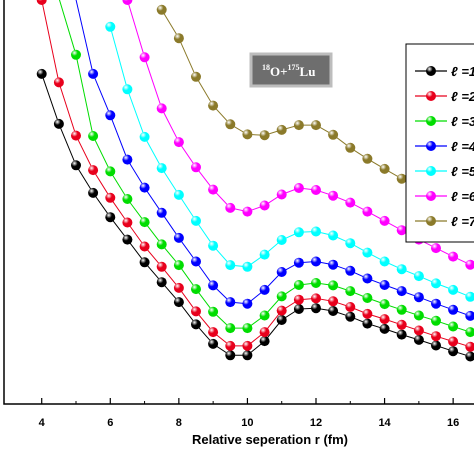 This screenshot has width=474, height=474. What do you see at coordinates (308, 71) in the screenshot?
I see `reaction-element-lu: Lu` at bounding box center [308, 71].